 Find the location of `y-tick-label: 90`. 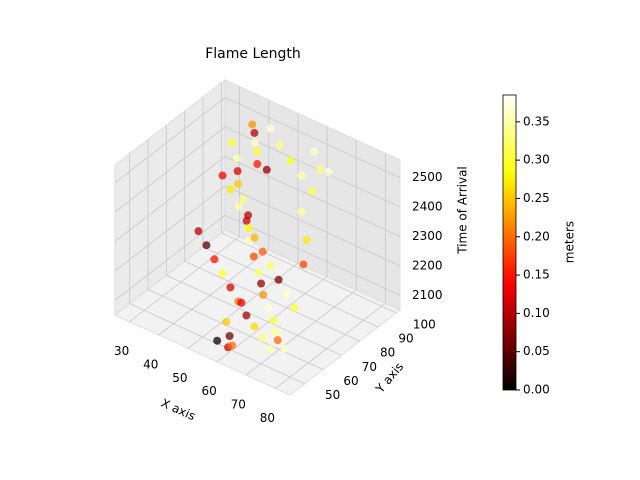

y-tick-label: 90 is located at coordinates (405, 339).